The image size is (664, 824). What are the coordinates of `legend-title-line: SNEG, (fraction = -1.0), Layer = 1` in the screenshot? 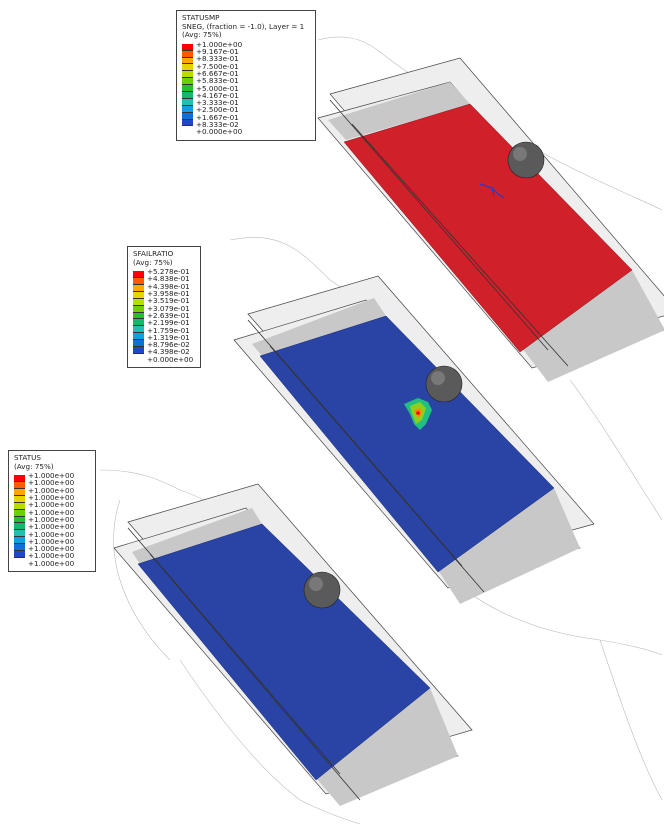 It's located at (243, 26).